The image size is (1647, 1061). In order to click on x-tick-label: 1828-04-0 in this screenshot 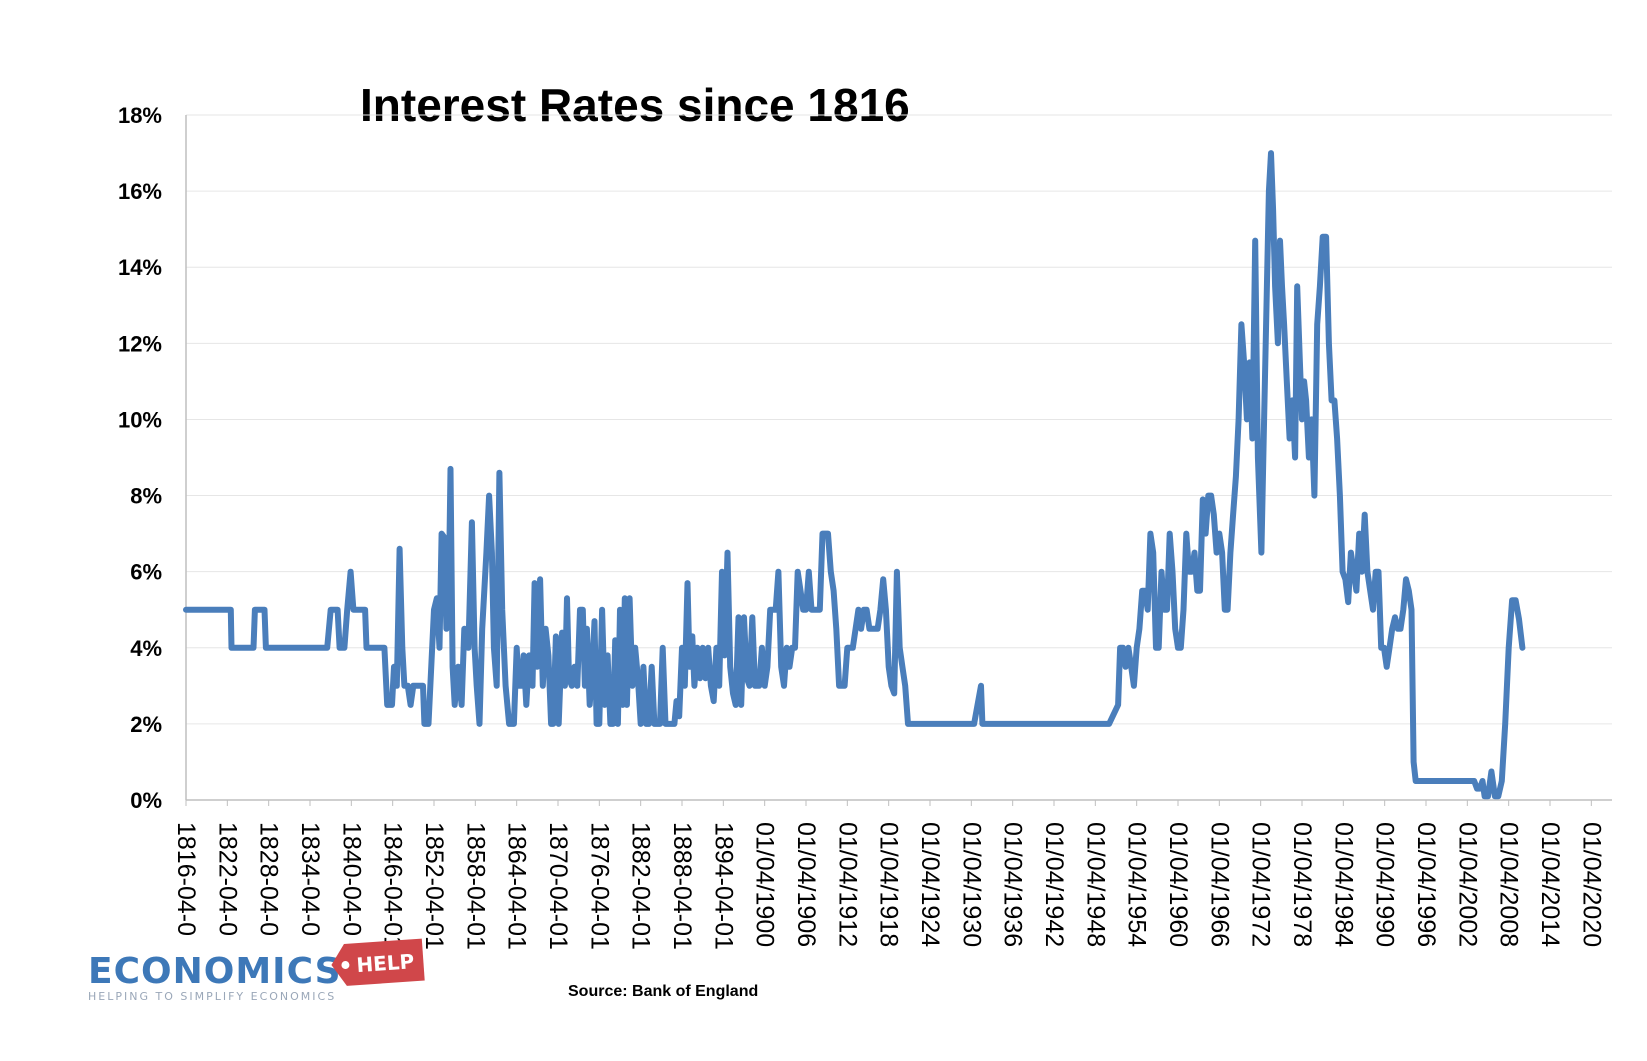, I will do `click(269, 879)`.